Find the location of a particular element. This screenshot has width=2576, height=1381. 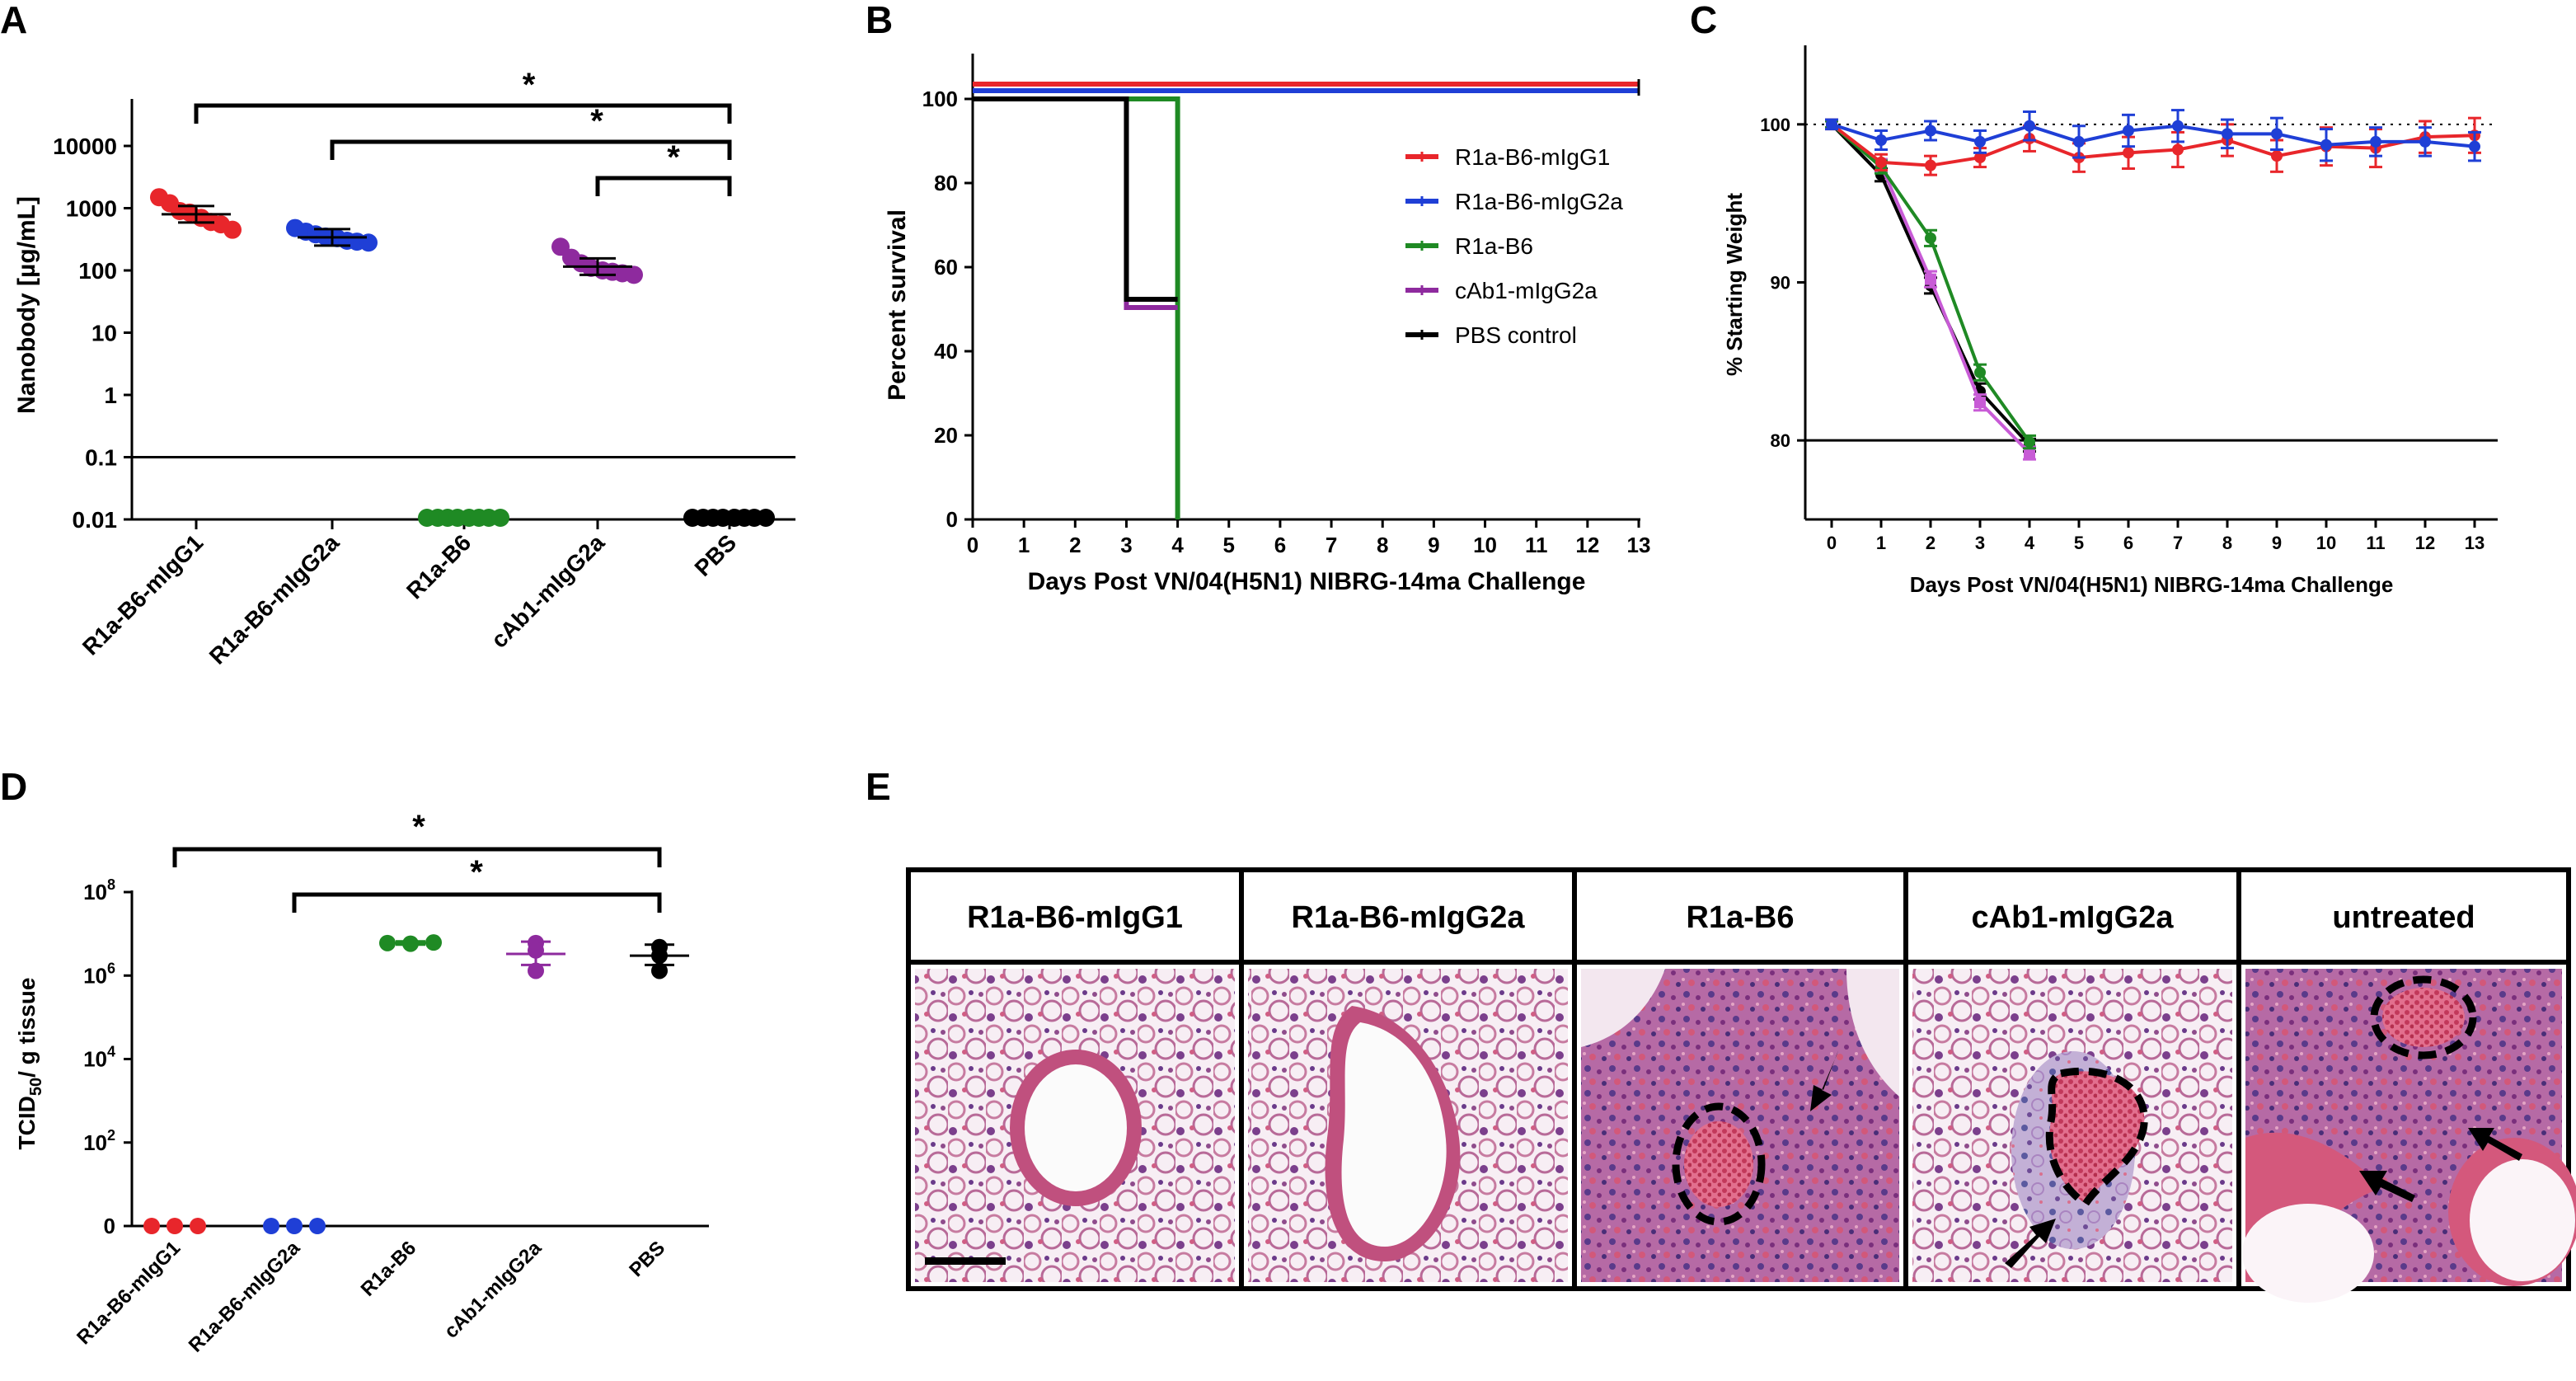

y-tick-base: 0 is located at coordinates (110, 1226).